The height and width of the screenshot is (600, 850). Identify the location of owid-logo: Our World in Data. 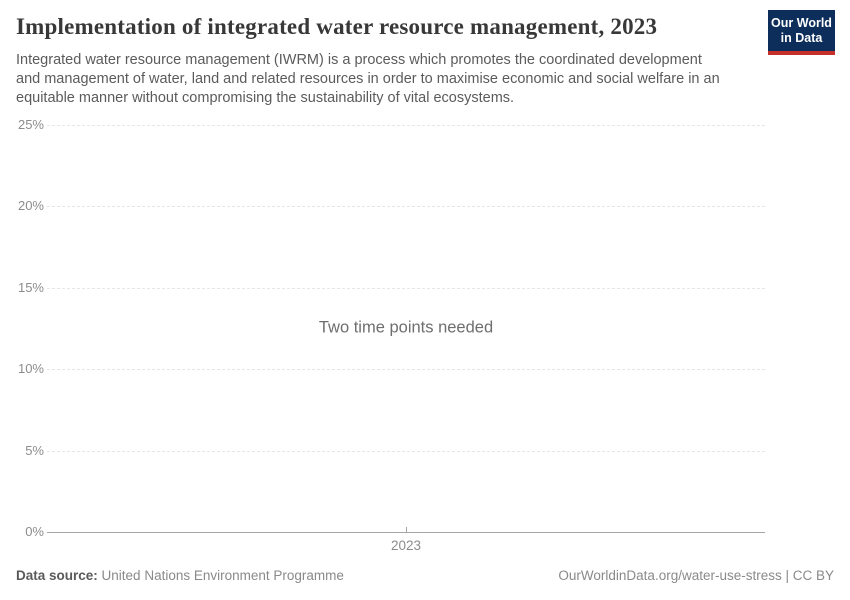
(801, 32).